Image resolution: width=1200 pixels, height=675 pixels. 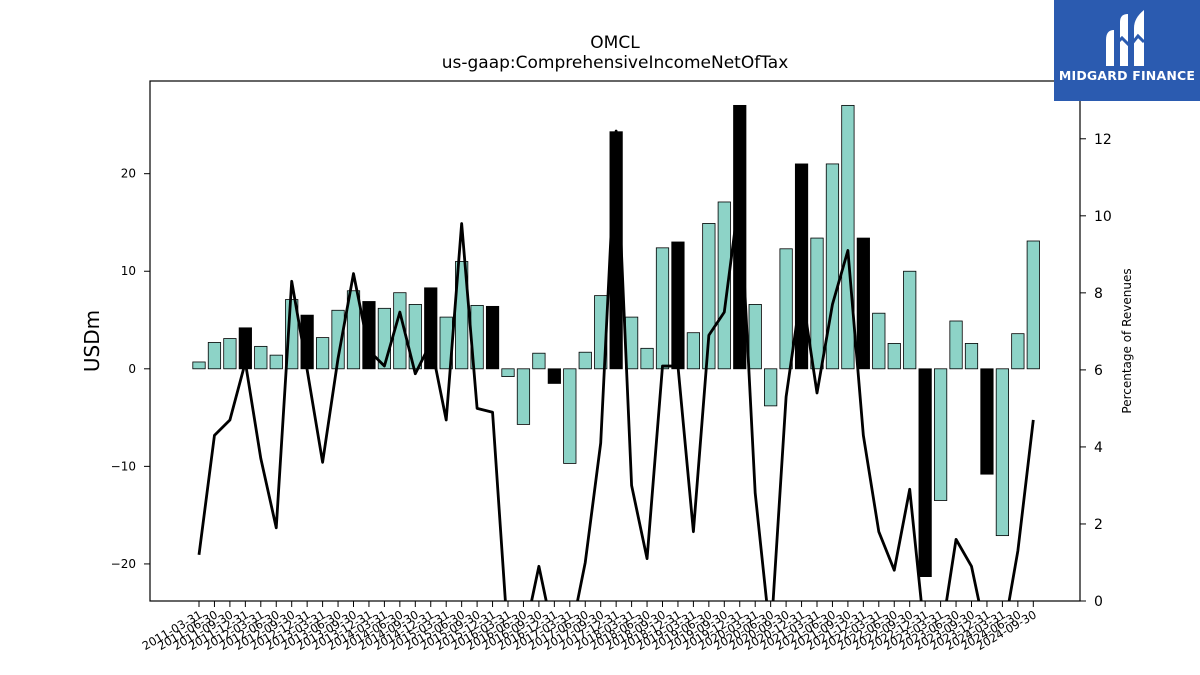 I want to click on midgard-finance-logo: MIDGARD FINANCE, so click(x=1127, y=50).